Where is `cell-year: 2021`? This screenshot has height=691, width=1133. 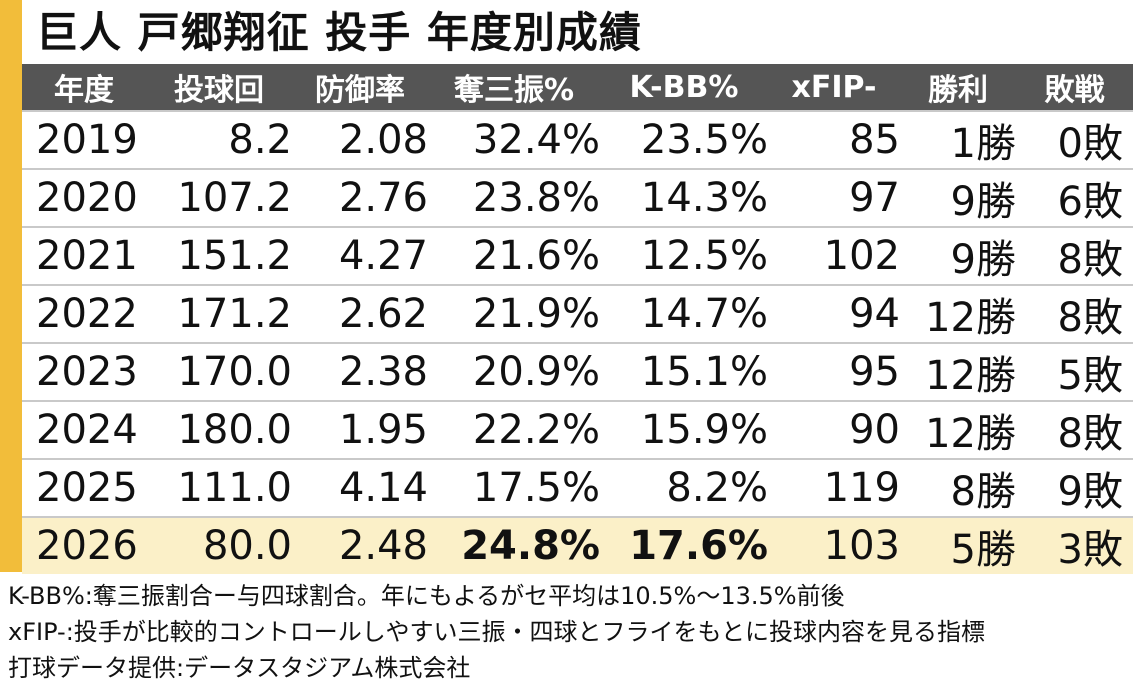 cell-year: 2021 is located at coordinates (87, 256).